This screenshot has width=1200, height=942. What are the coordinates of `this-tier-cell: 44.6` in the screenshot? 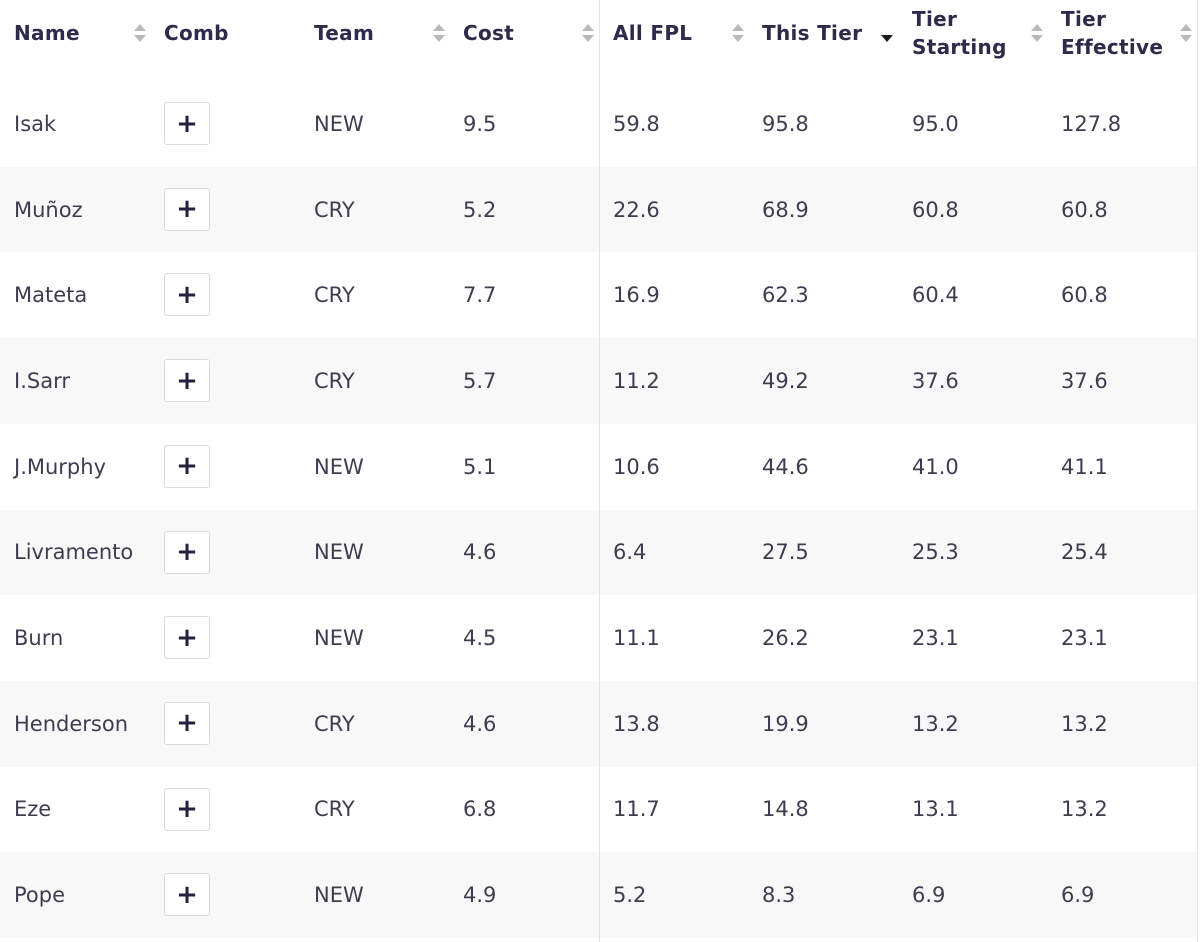 It's located at (785, 466).